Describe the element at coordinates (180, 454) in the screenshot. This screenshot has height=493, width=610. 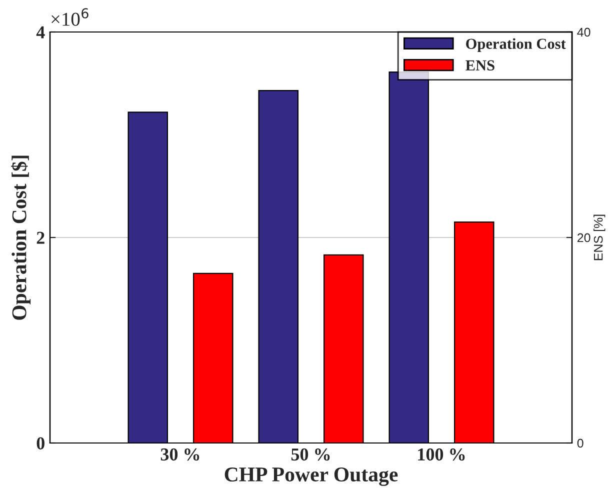
I see `x-tick-label: 30 %` at that location.